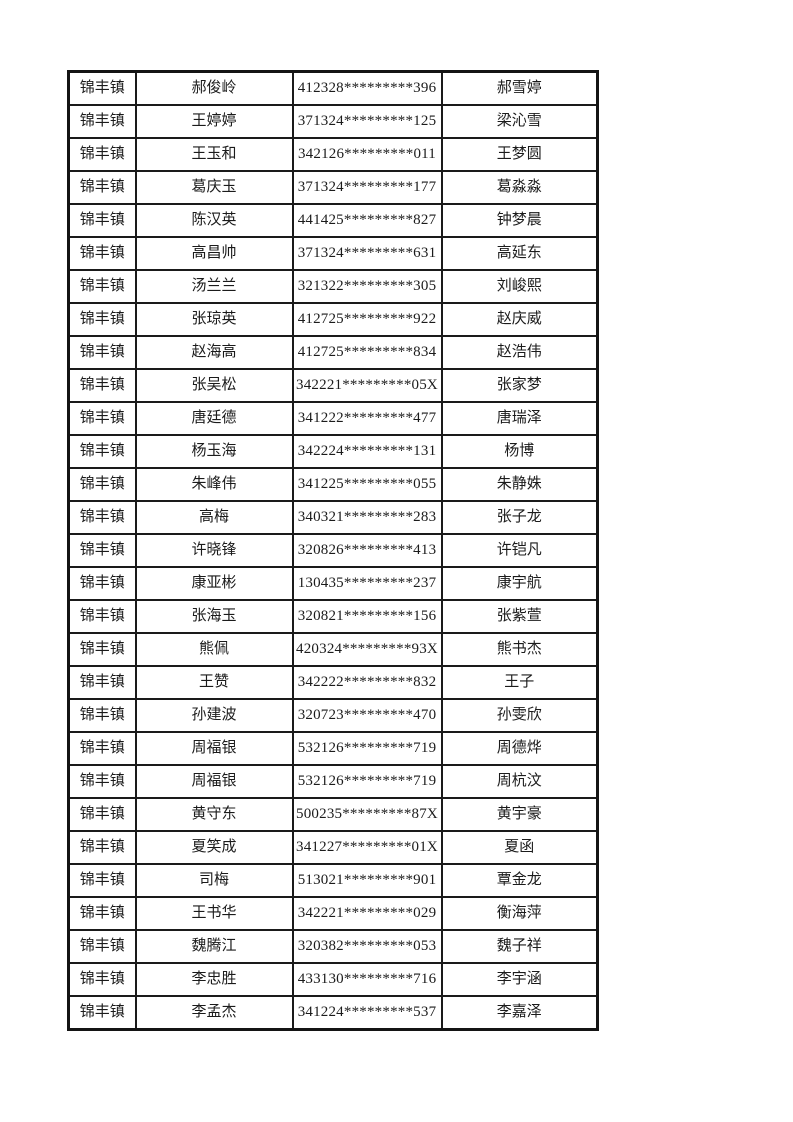 The width and height of the screenshot is (793, 1122). What do you see at coordinates (367, 385) in the screenshot?
I see `cell-id-number: 342221*********05X` at bounding box center [367, 385].